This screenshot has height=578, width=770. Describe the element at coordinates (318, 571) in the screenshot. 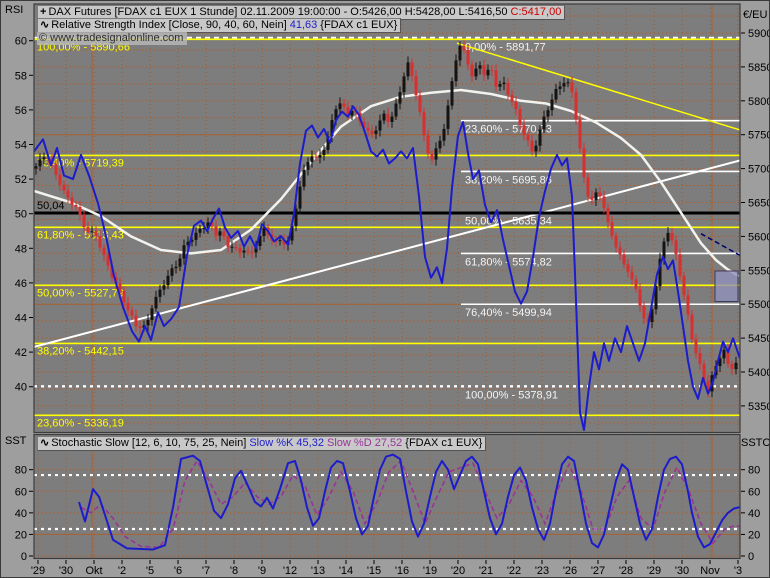

I see `time-tick-label: '13` at that location.